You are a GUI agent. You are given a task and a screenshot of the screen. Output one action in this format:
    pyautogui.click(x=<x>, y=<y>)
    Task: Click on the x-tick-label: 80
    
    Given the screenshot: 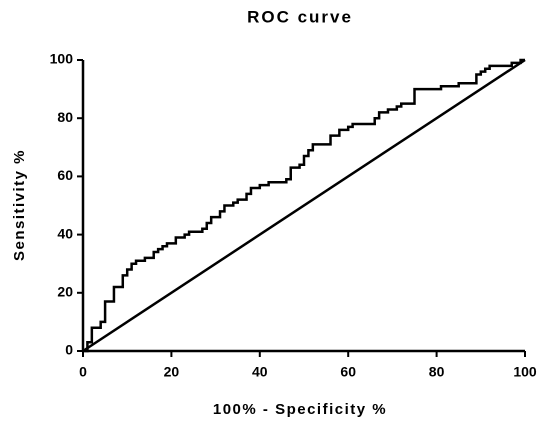 What is the action you would take?
    pyautogui.click(x=437, y=372)
    